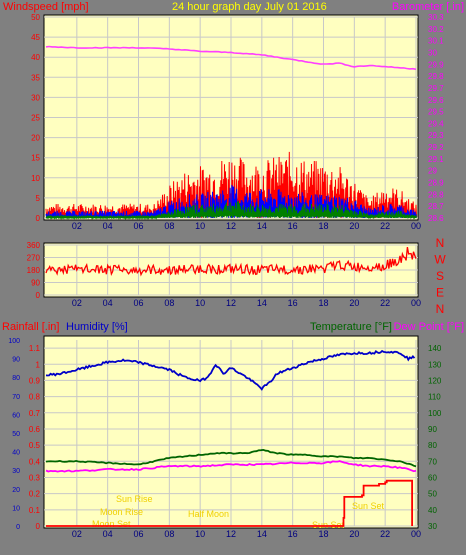 The image size is (466, 555). I want to click on barometer-y-tick-label: 29.3, so click(436, 135).